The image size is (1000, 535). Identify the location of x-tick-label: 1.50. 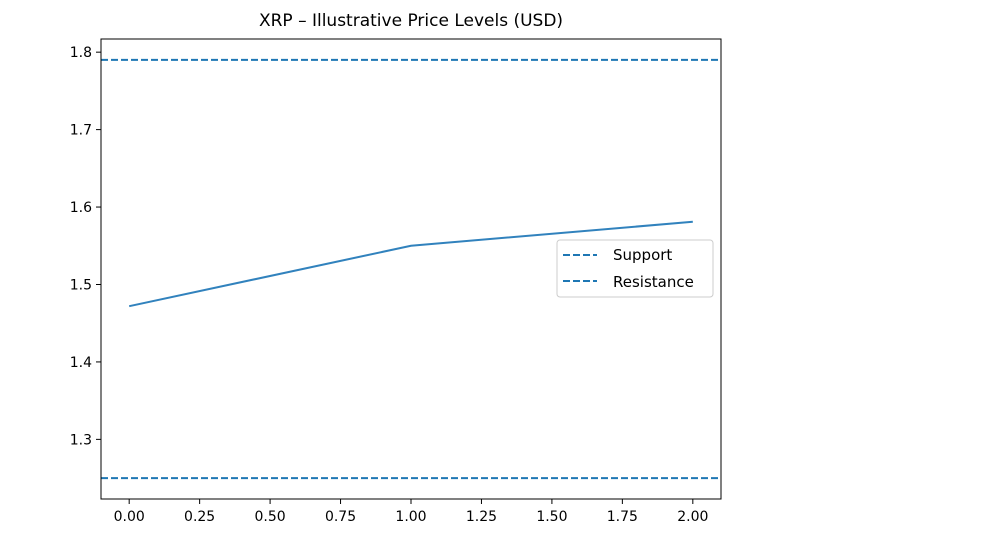
(551, 517).